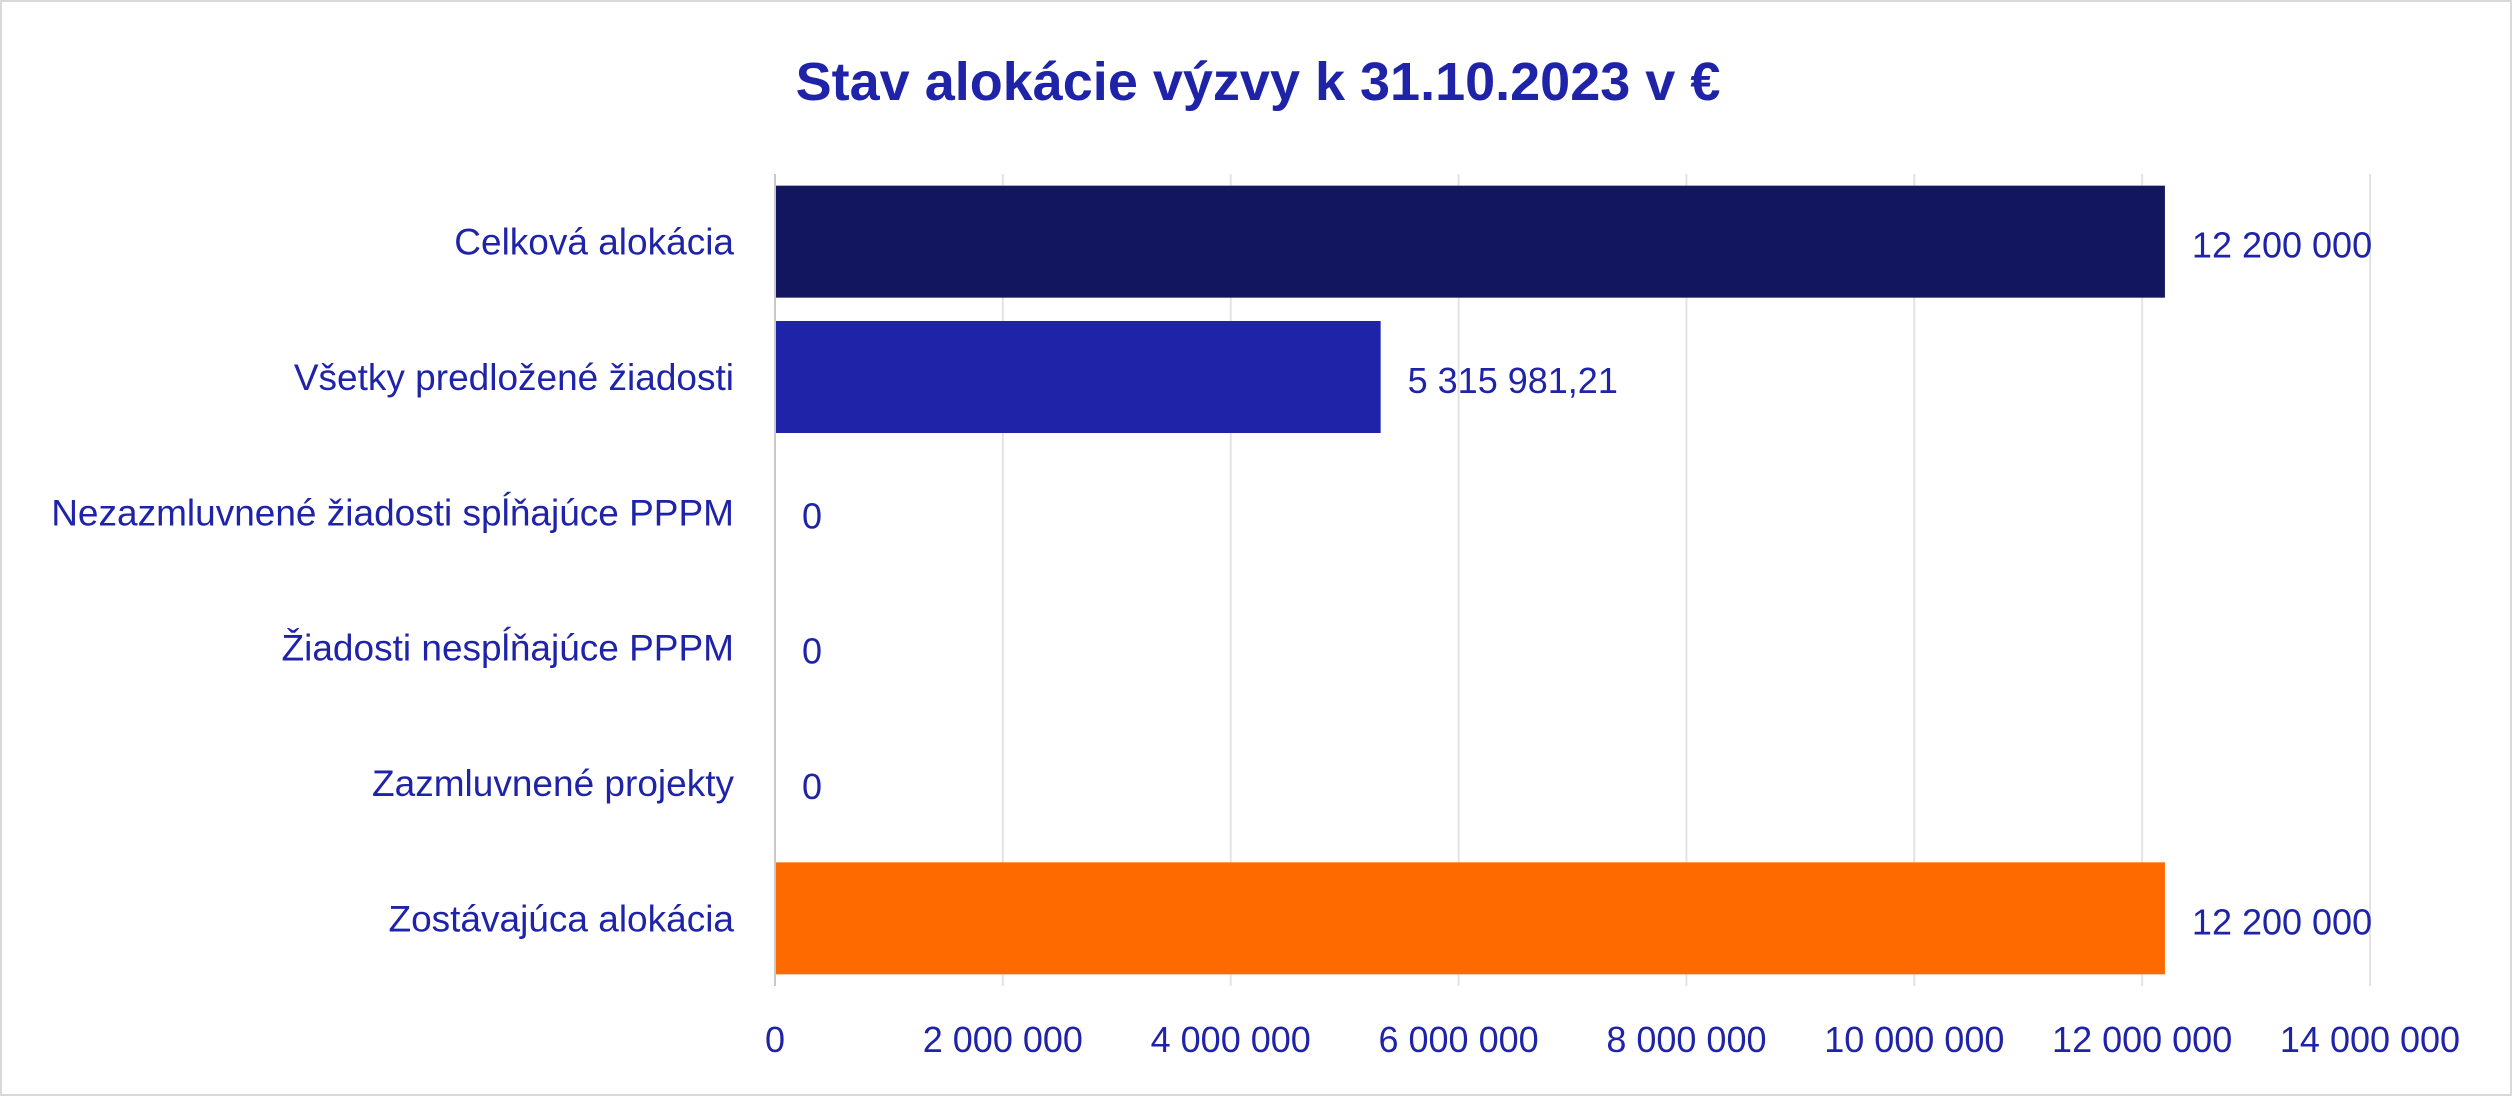 The image size is (2512, 1098). What do you see at coordinates (514, 377) in the screenshot?
I see `category-label: Všetky predložené žiadosti` at bounding box center [514, 377].